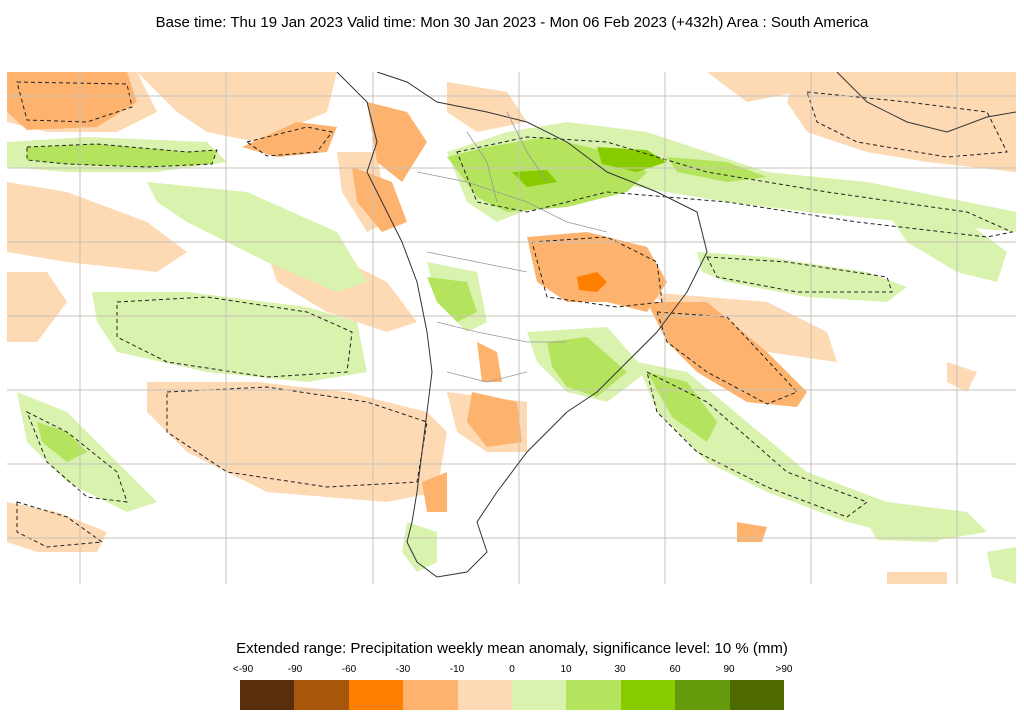 The width and height of the screenshot is (1024, 720). I want to click on legend-tick: 10, so click(566, 669).